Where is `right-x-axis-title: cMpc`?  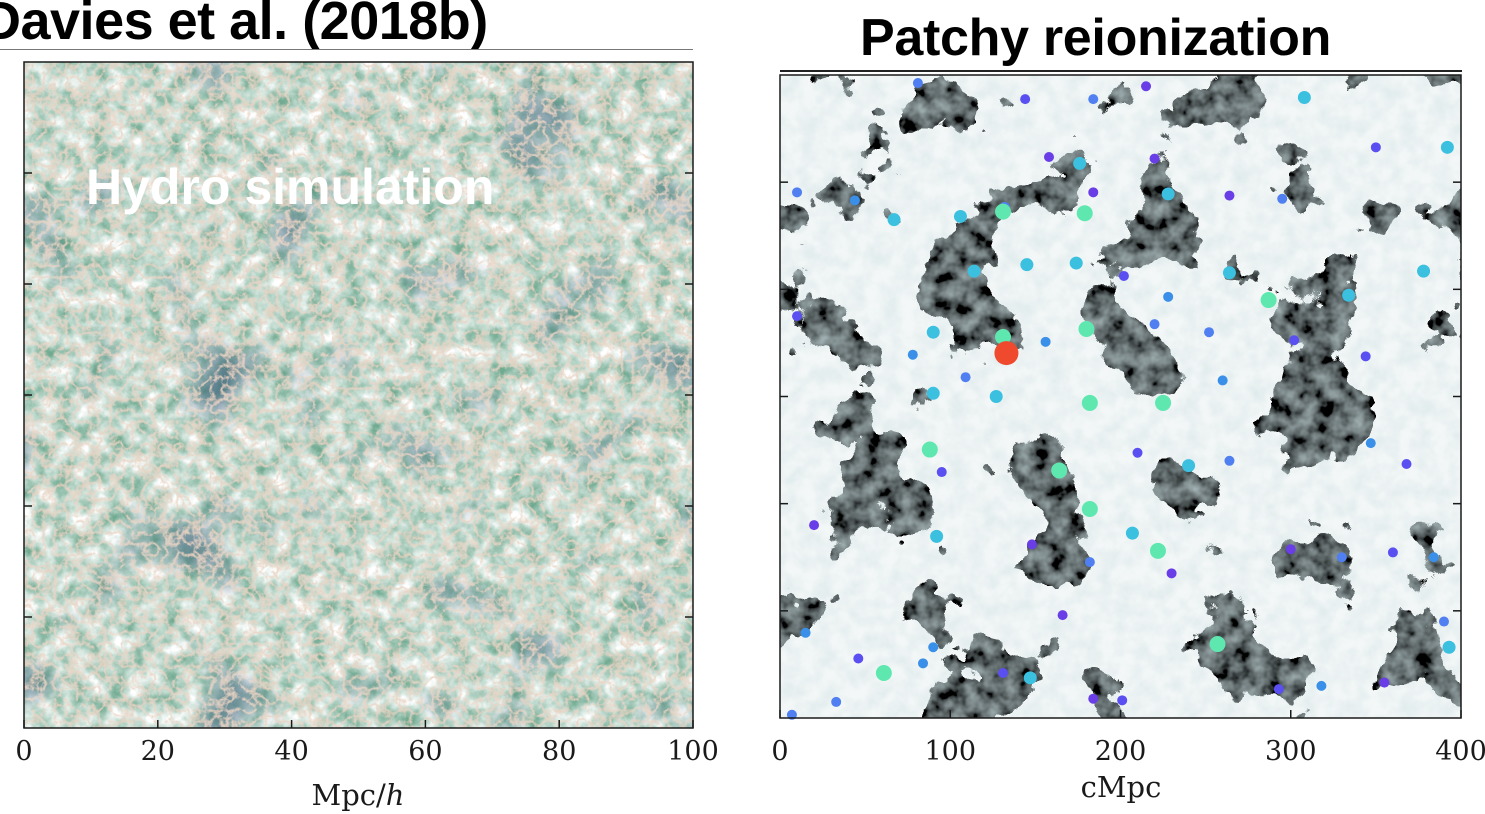
right-x-axis-title: cMpc is located at coordinates (1121, 787).